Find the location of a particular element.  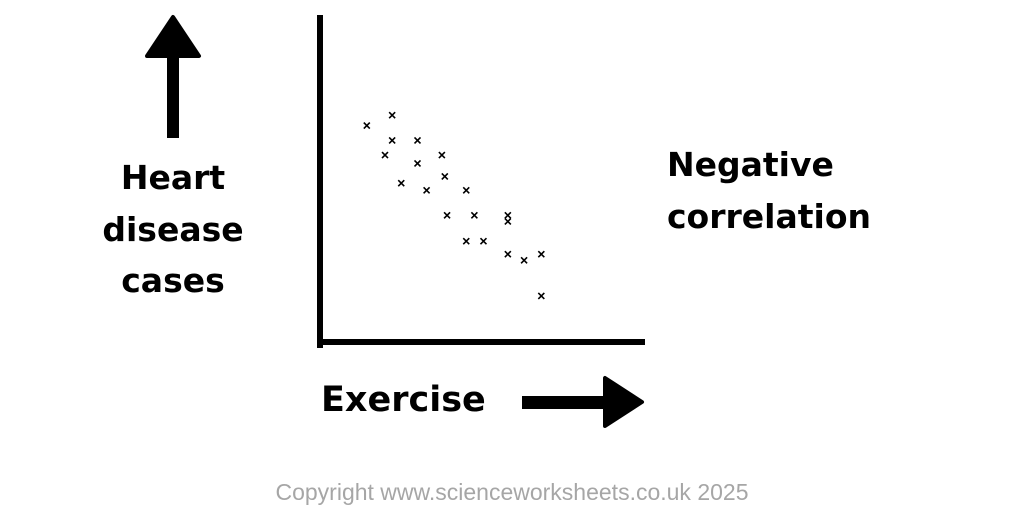

y-axis-label-line-1: Heart is located at coordinates (173, 177).